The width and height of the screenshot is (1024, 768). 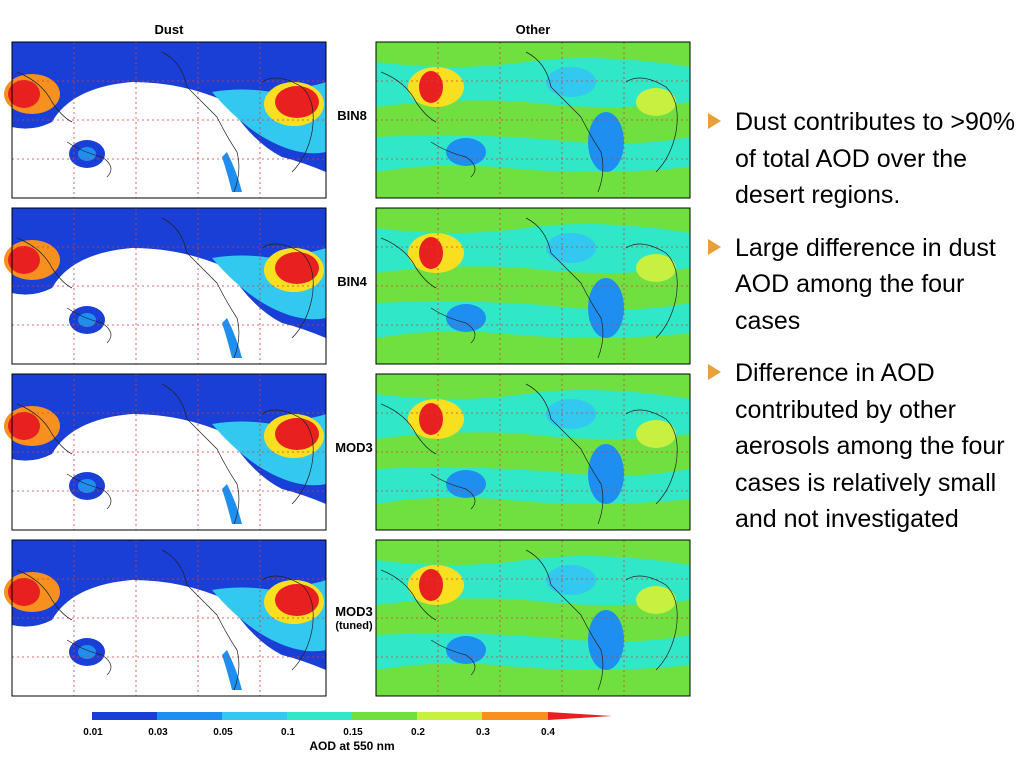 I want to click on colorbar-tick-label: 0.4, so click(x=548, y=732).